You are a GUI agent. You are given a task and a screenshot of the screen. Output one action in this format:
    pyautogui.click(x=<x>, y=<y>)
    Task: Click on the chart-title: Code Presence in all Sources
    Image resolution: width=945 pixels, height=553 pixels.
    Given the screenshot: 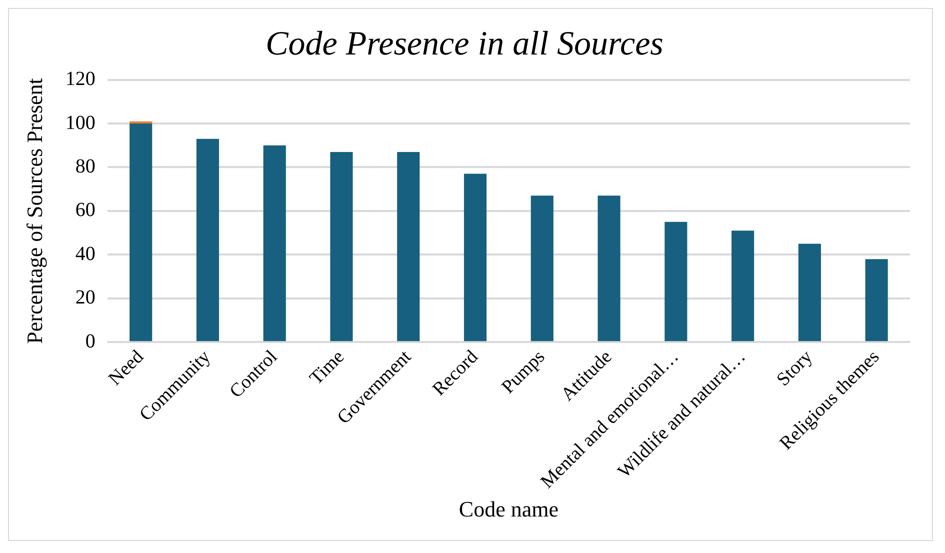 What is the action you would take?
    pyautogui.click(x=465, y=43)
    